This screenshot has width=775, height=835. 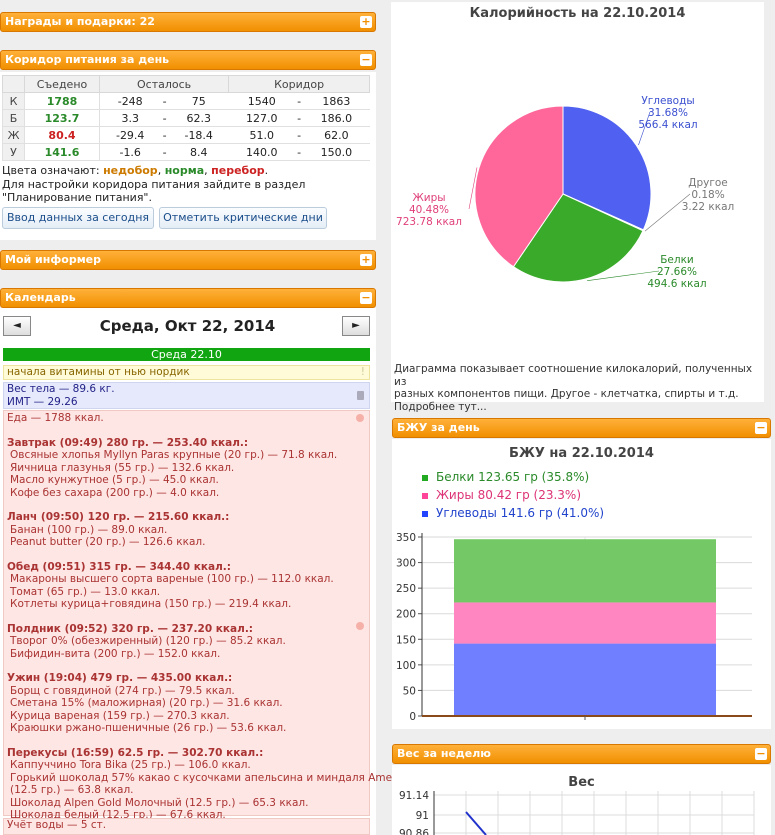 I want to click on day-bar: Среда 22.10, so click(x=186, y=354).